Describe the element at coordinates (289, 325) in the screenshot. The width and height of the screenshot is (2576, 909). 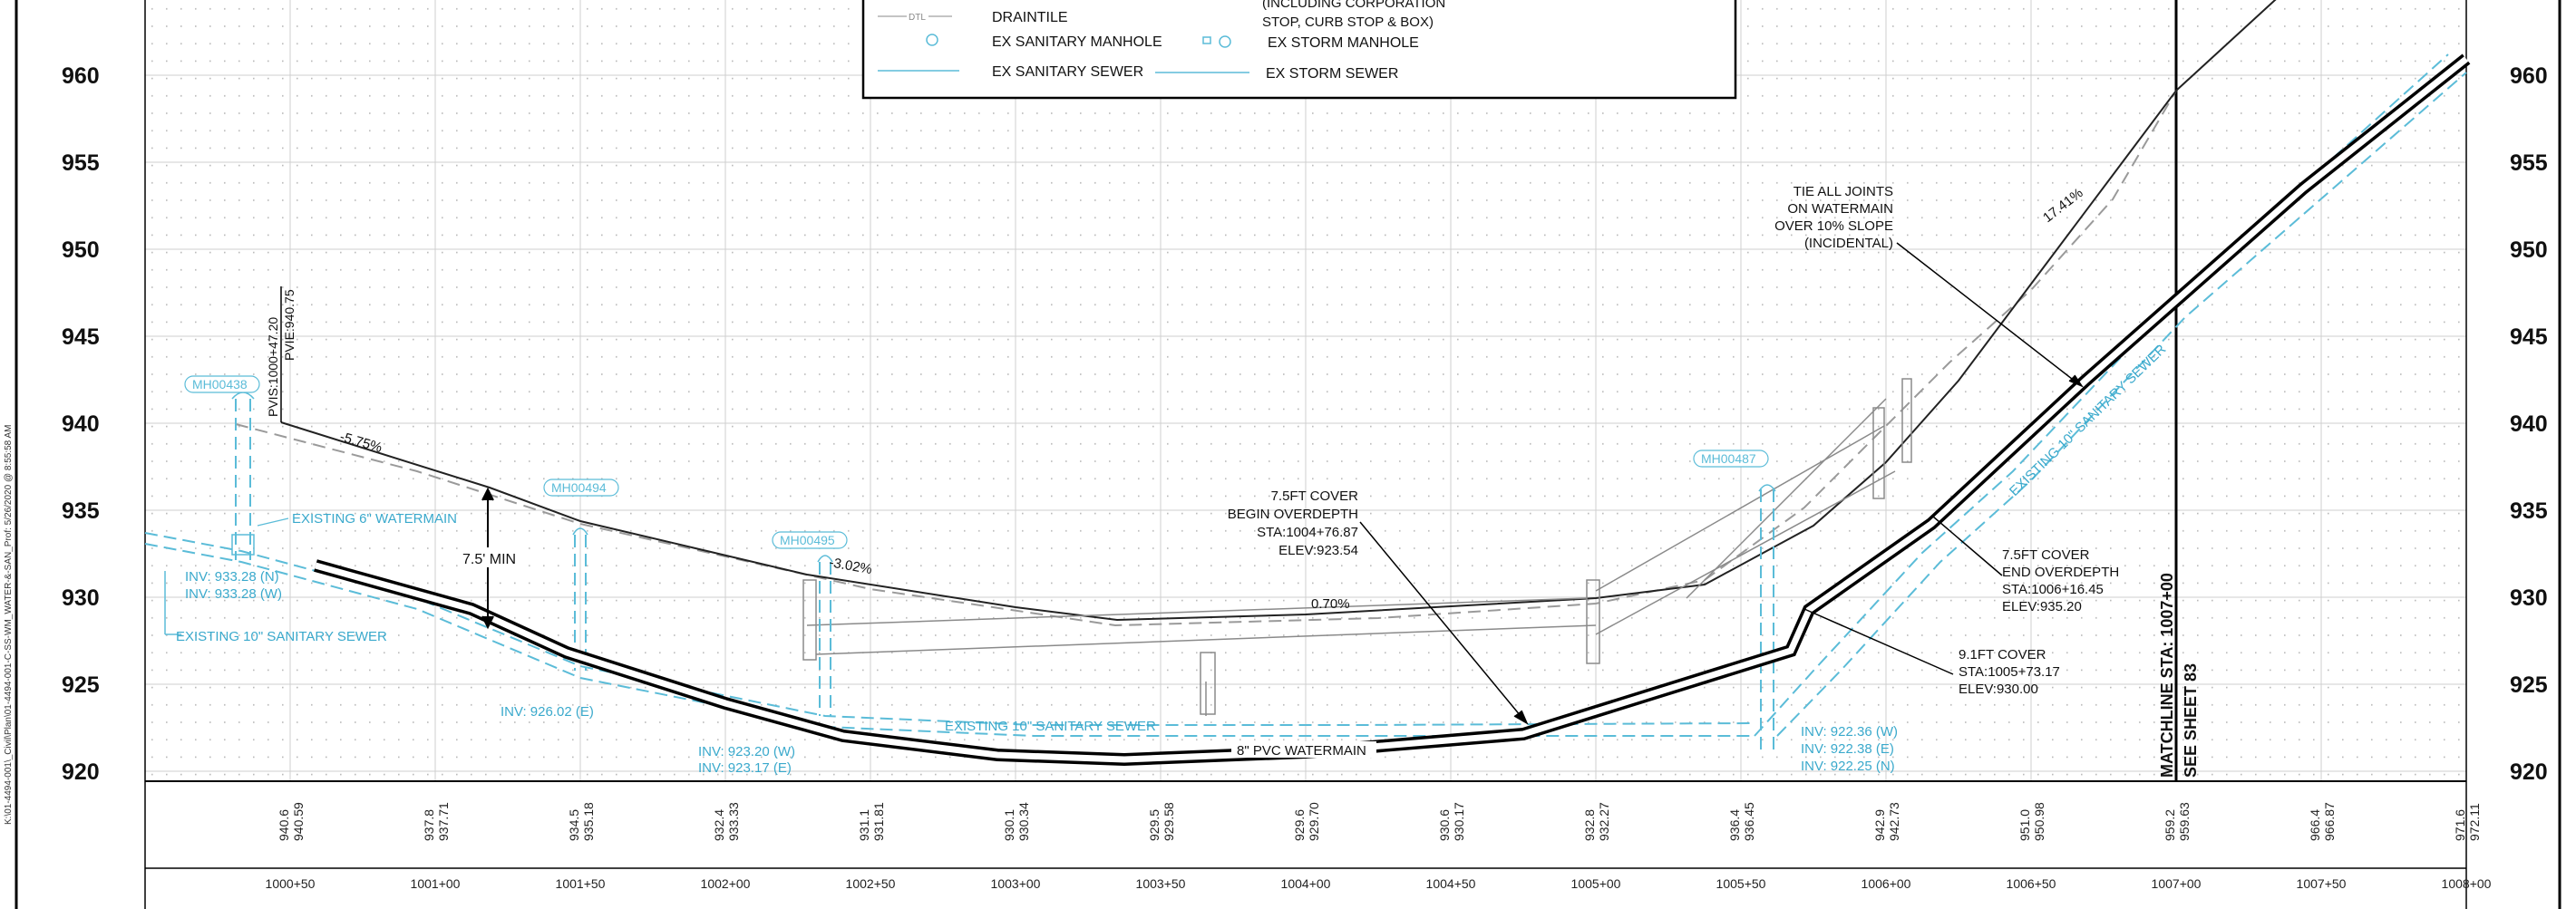
I see `pvi-elevation: PVIE:940.75` at that location.